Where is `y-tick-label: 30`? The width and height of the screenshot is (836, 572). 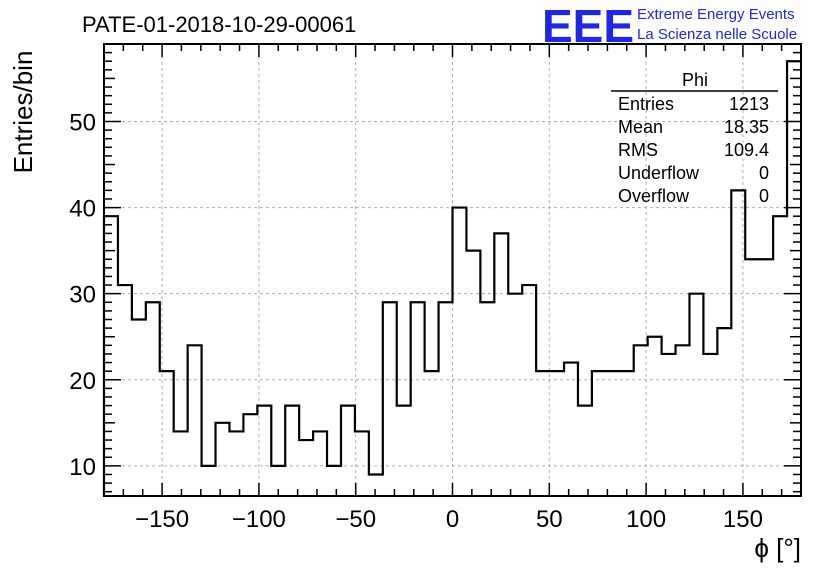
y-tick-label: 30 is located at coordinates (82, 295).